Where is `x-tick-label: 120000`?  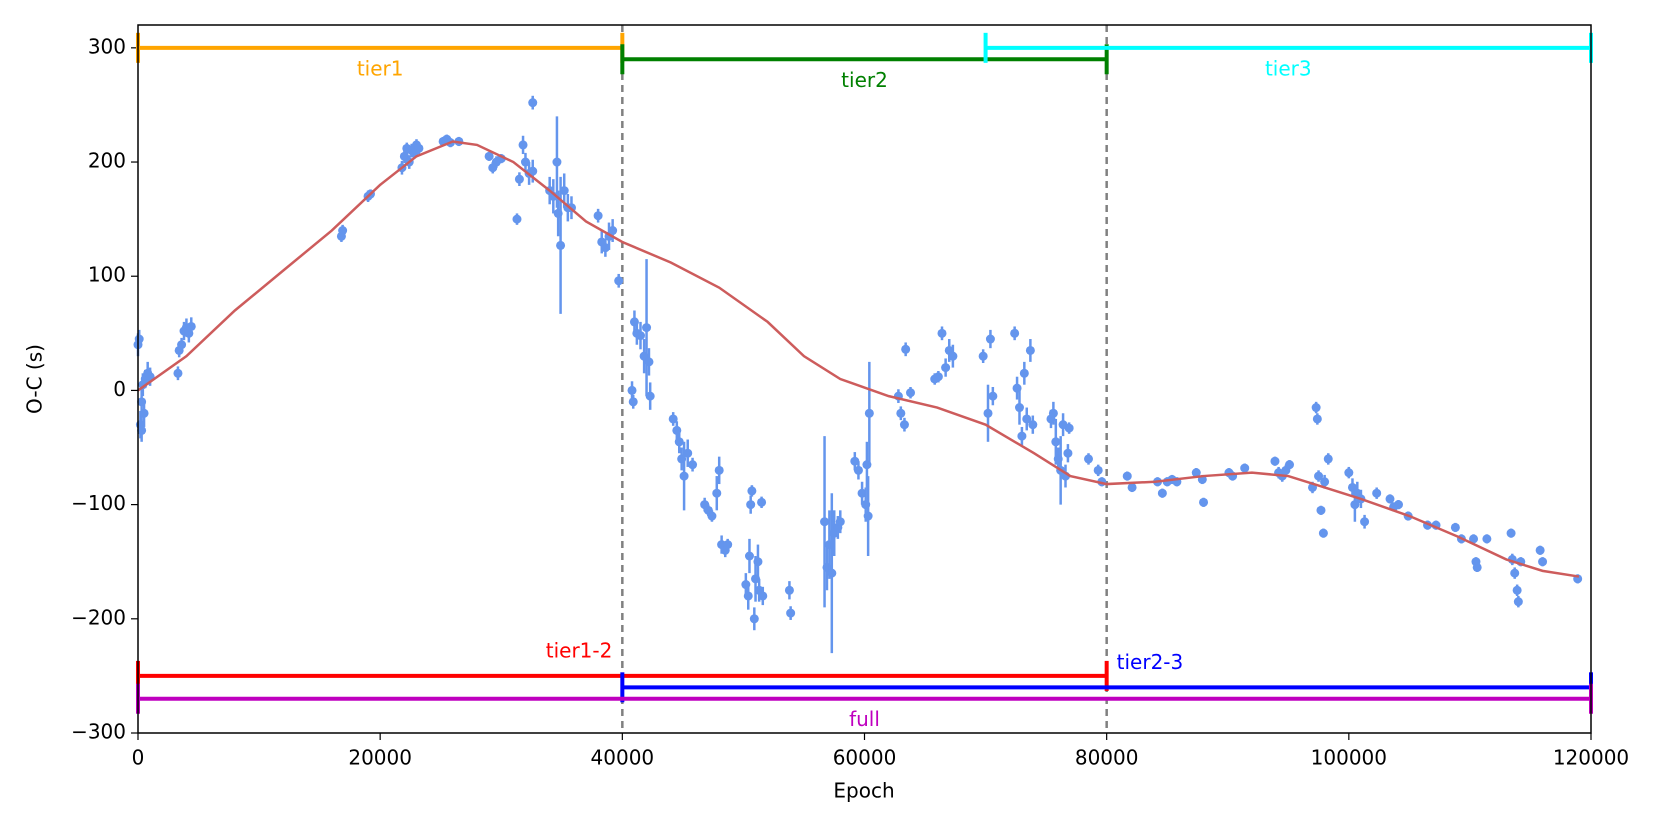 x-tick-label: 120000 is located at coordinates (1591, 758).